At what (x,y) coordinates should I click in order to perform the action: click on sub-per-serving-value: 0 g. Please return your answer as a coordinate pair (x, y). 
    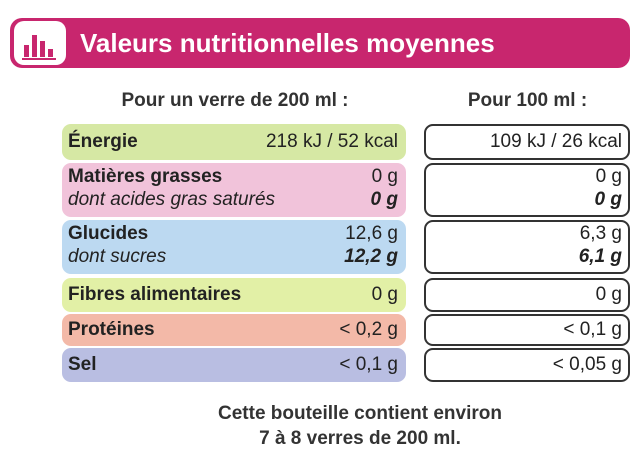
    Looking at the image, I should click on (384, 199).